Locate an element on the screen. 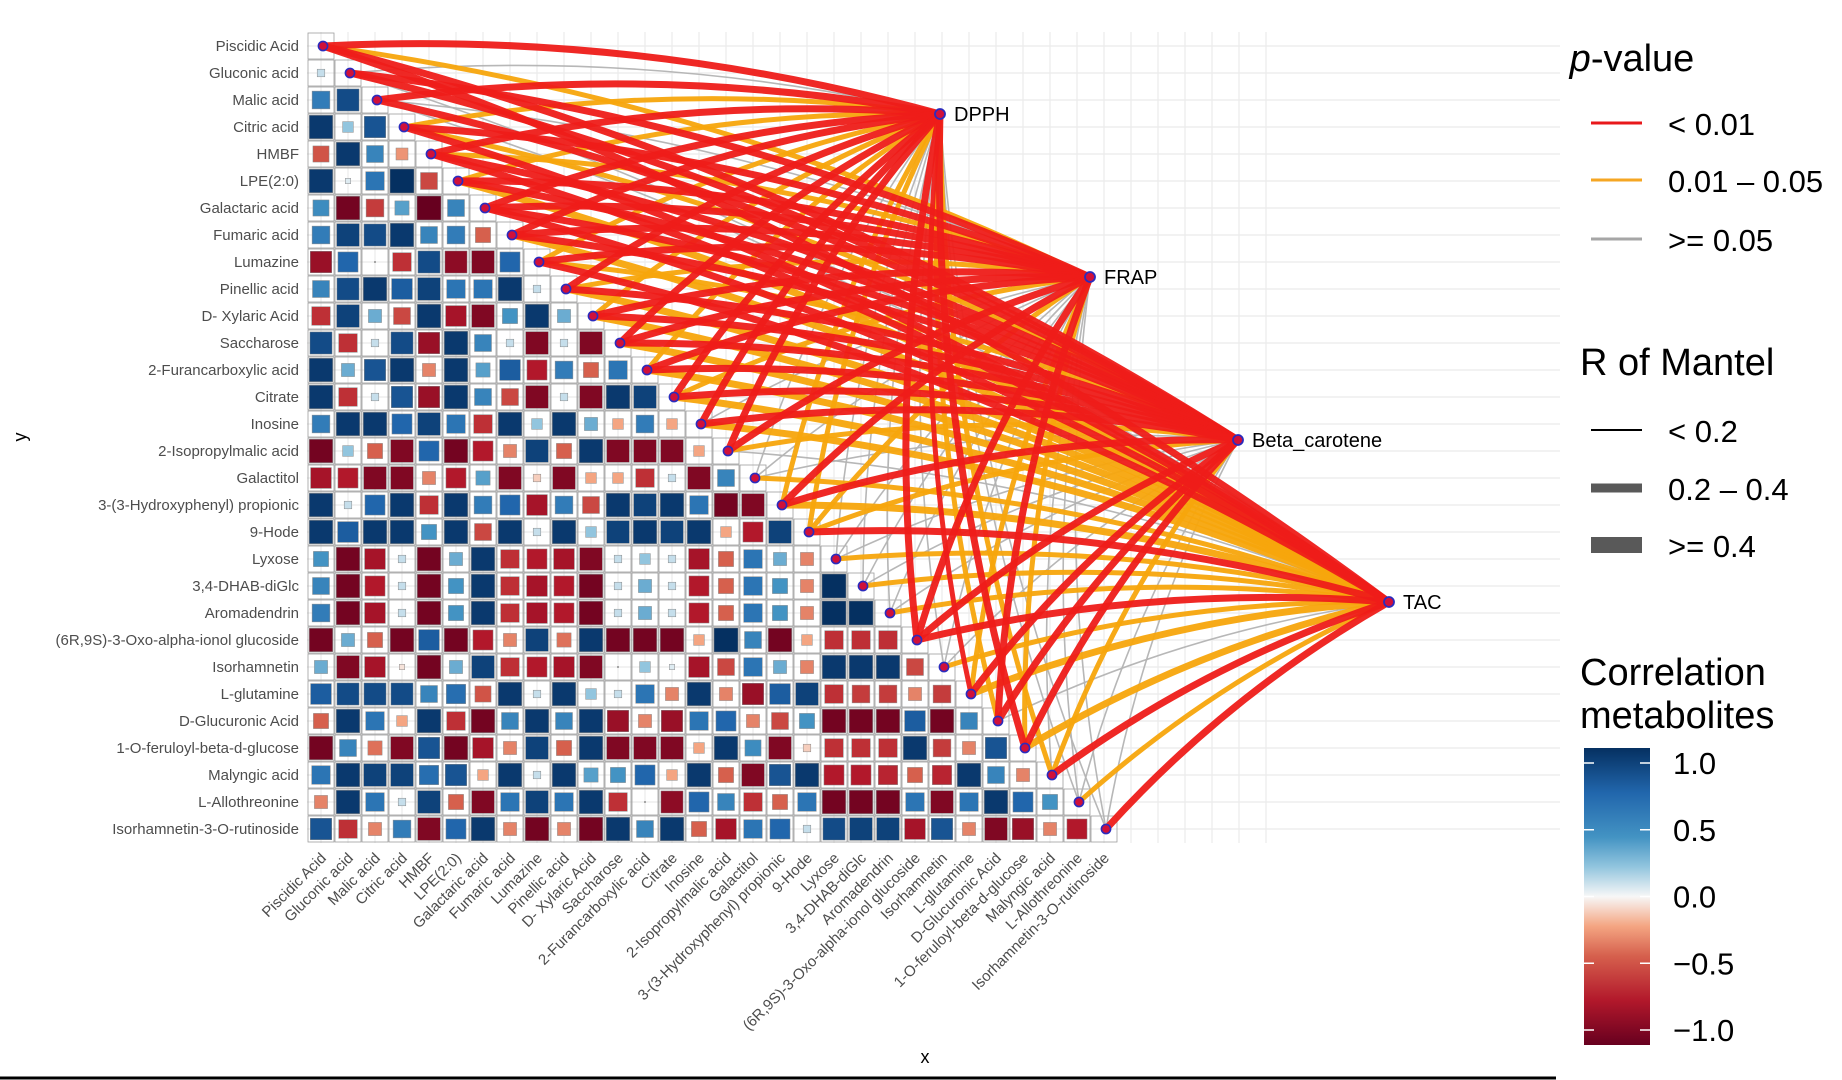  y-tick-label: Piscidic Acid is located at coordinates (257, 46).